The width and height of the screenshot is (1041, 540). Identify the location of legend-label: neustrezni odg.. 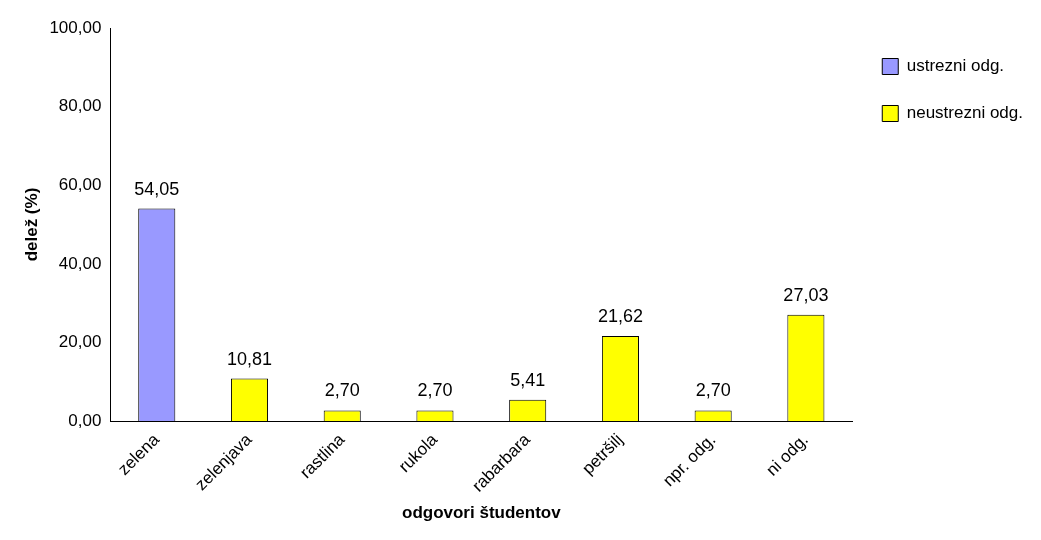
(965, 113).